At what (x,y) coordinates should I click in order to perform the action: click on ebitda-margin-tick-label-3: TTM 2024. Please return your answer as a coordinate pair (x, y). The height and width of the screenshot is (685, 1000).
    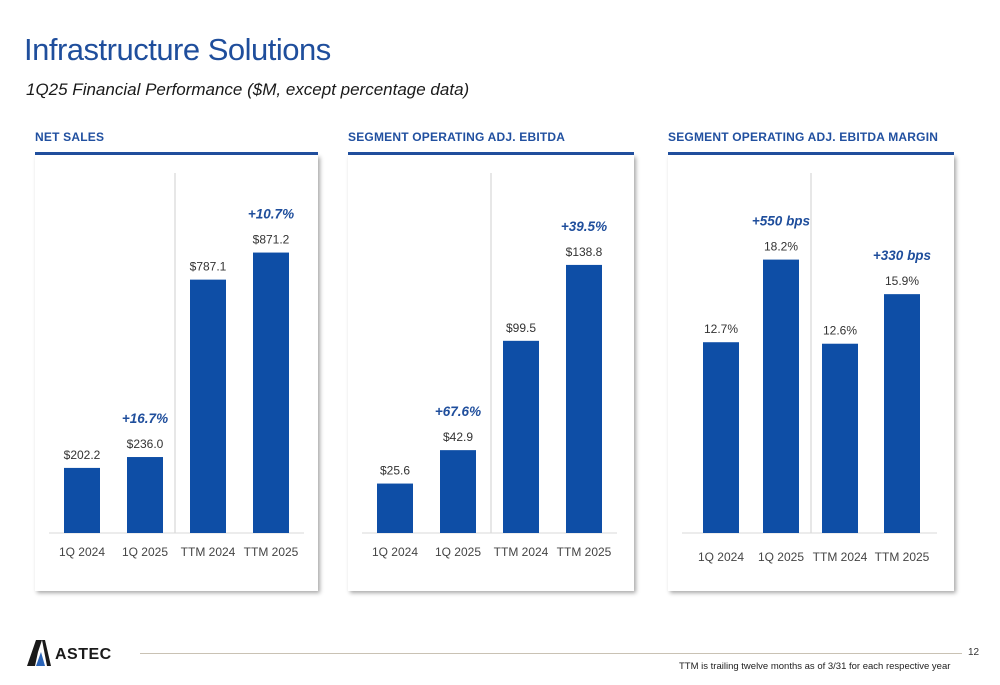
    Looking at the image, I should click on (840, 557).